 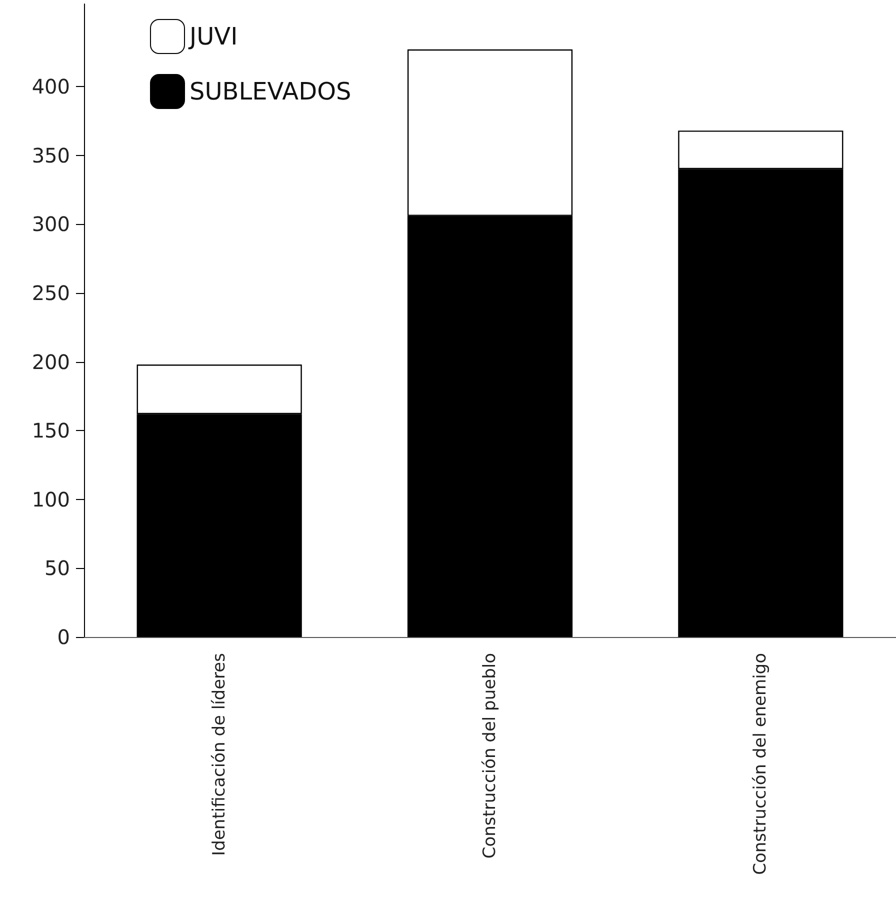 What do you see at coordinates (51, 224) in the screenshot?
I see `y-tick-label: 300` at bounding box center [51, 224].